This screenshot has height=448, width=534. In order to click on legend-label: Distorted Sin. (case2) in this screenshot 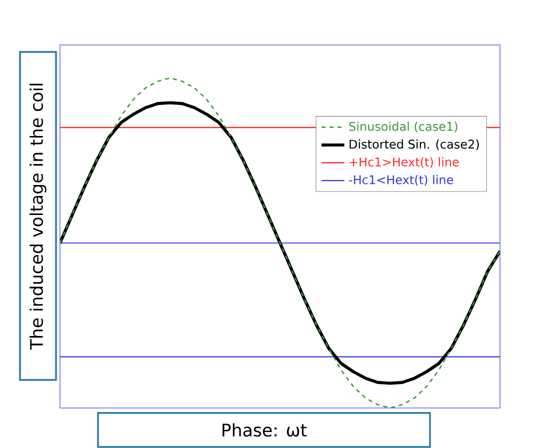, I will do `click(414, 144)`.